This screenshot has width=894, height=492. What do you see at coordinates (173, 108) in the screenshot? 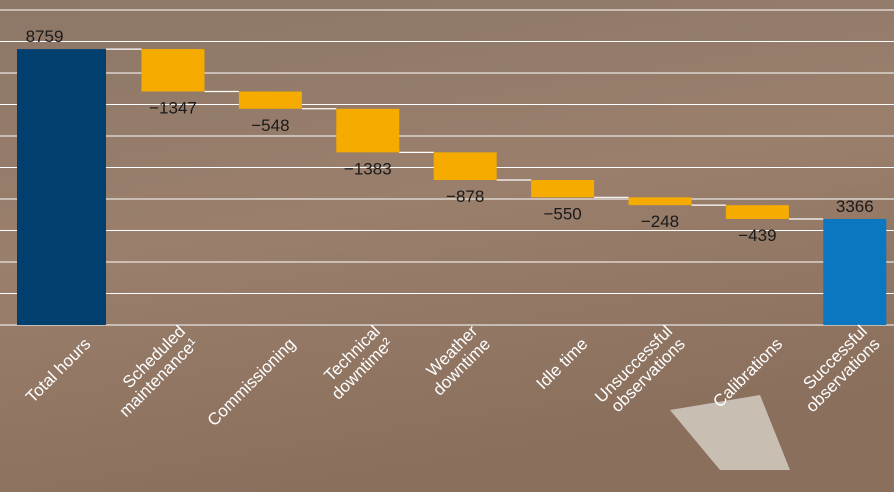
I see `data-label: −1347` at bounding box center [173, 108].